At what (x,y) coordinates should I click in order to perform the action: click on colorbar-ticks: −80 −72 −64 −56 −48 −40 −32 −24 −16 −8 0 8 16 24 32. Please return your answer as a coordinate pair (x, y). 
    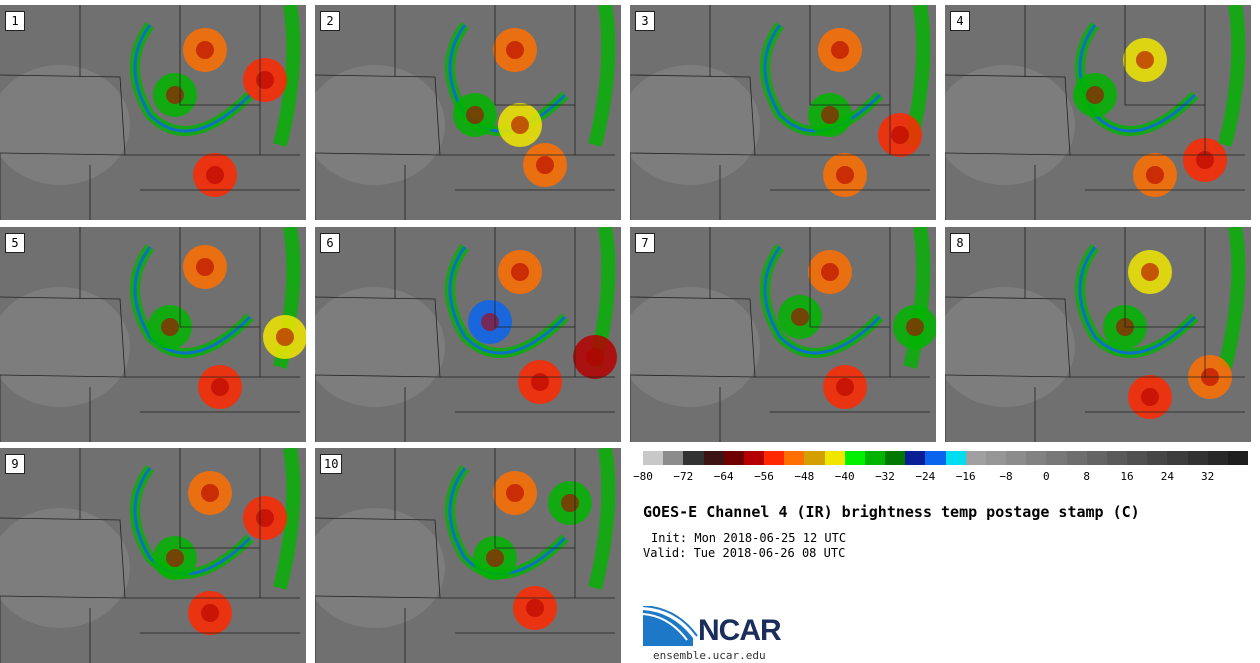
    Looking at the image, I should click on (940, 477).